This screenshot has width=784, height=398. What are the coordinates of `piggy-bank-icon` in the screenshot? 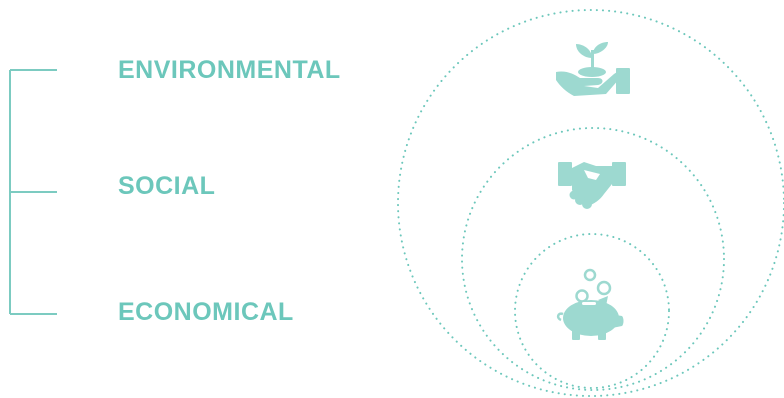 It's located at (590, 304).